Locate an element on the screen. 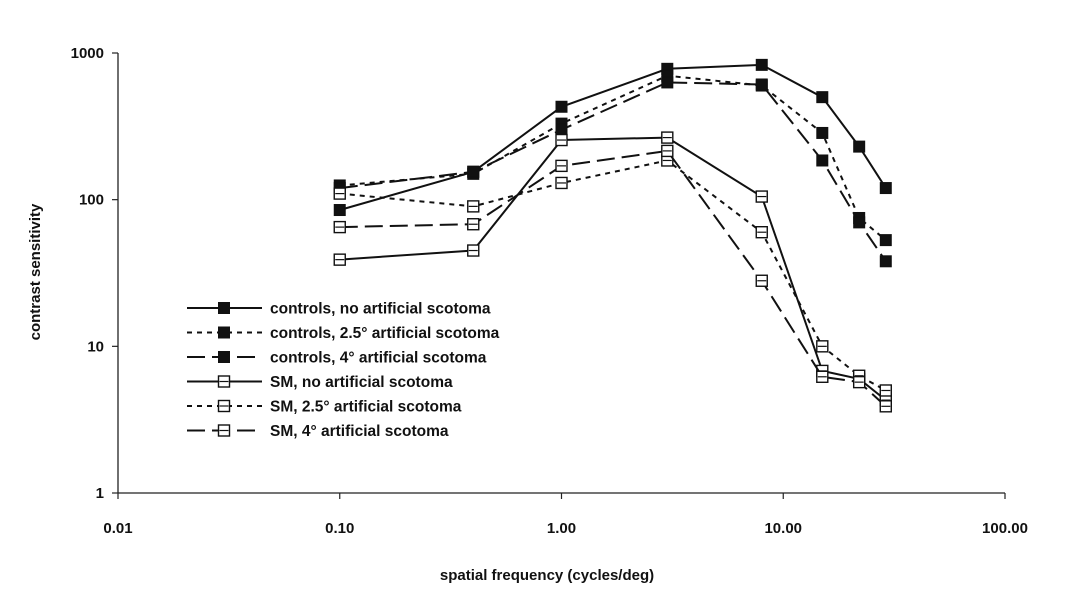 Image resolution: width=1078 pixels, height=599 pixels. legend-item-3: controls, 4° artificial scotoma is located at coordinates (337, 358).